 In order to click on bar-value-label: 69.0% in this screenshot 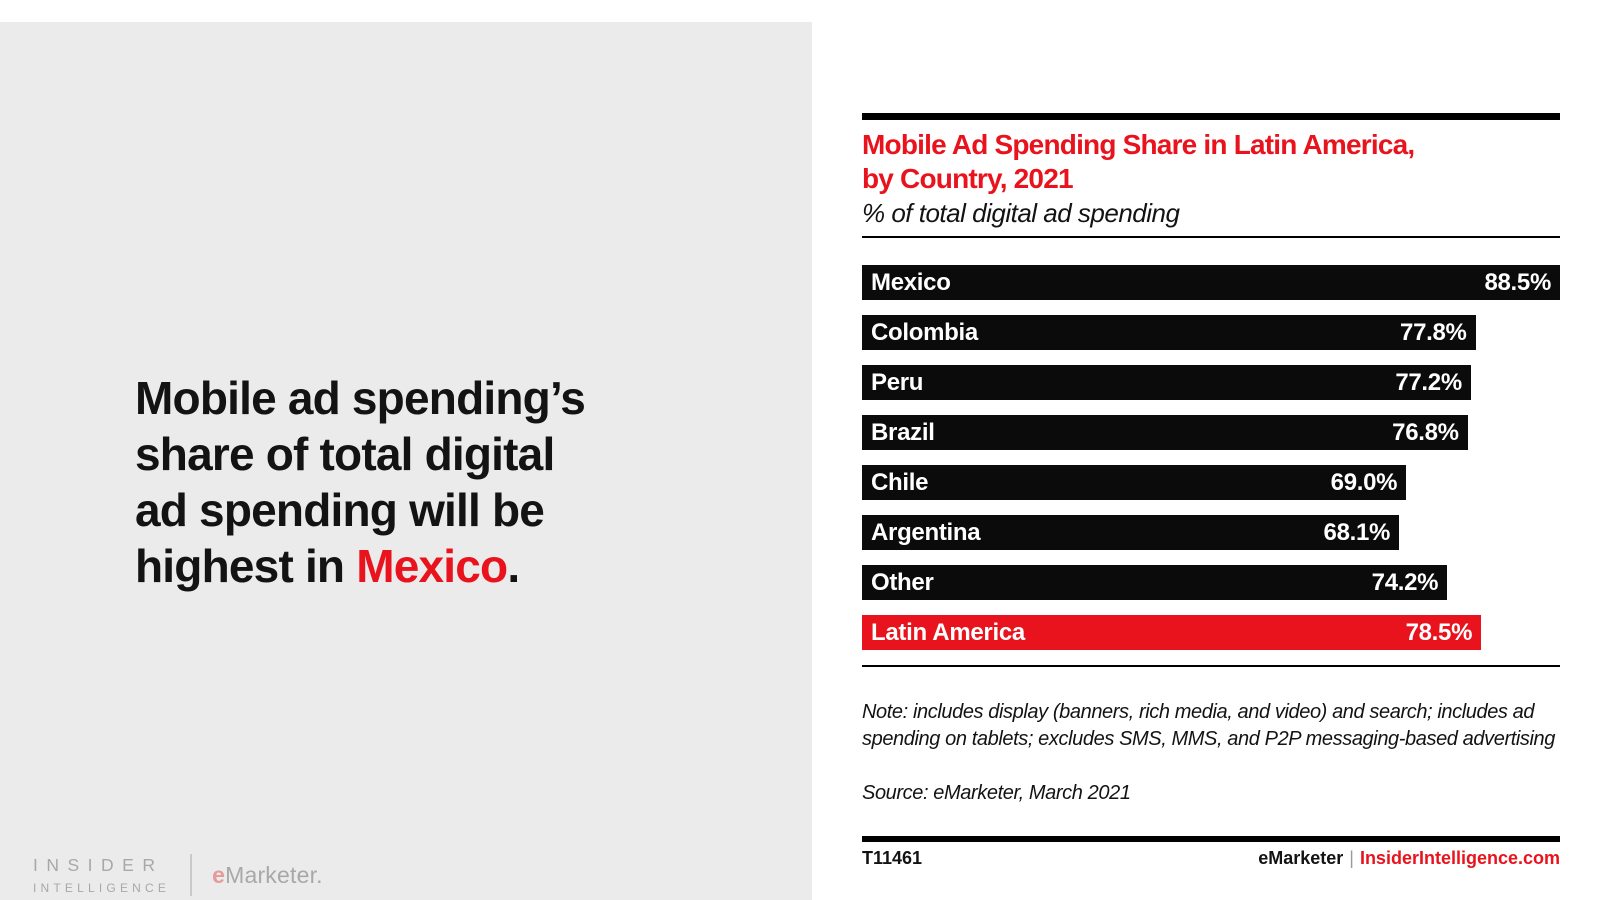, I will do `click(1364, 482)`.